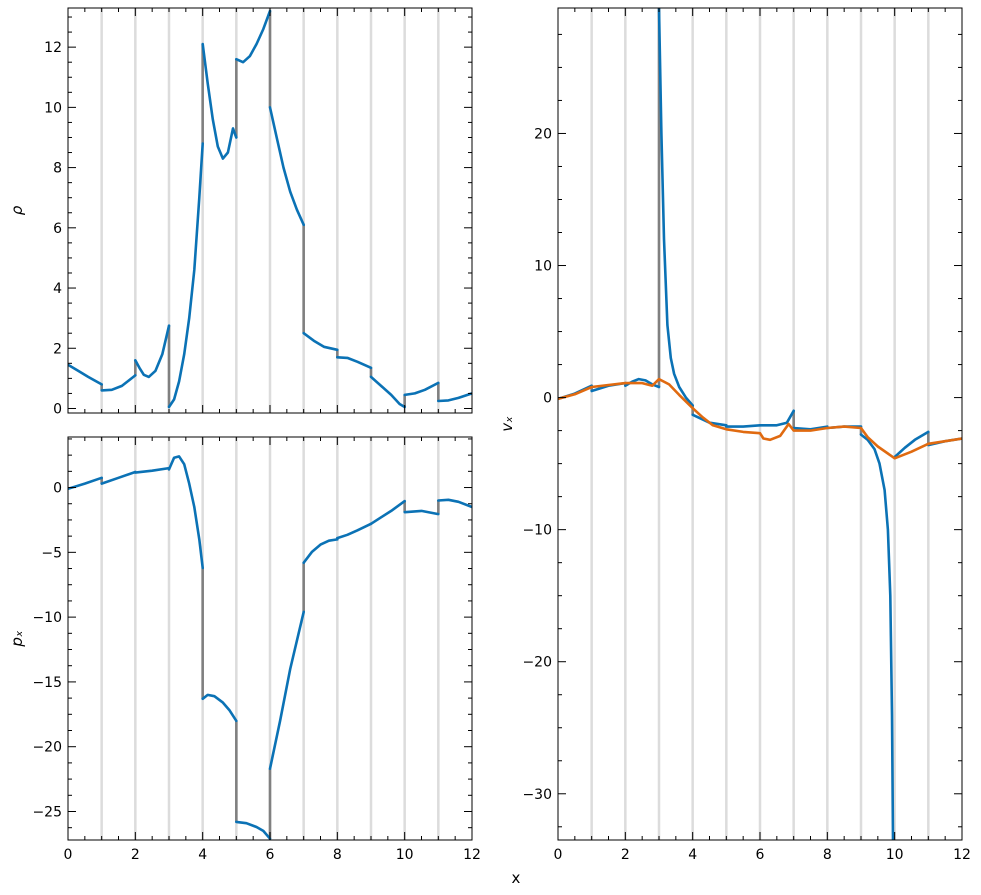 This screenshot has width=981, height=895. What do you see at coordinates (47, 812) in the screenshot?
I see `y-tick-label: −25` at bounding box center [47, 812].